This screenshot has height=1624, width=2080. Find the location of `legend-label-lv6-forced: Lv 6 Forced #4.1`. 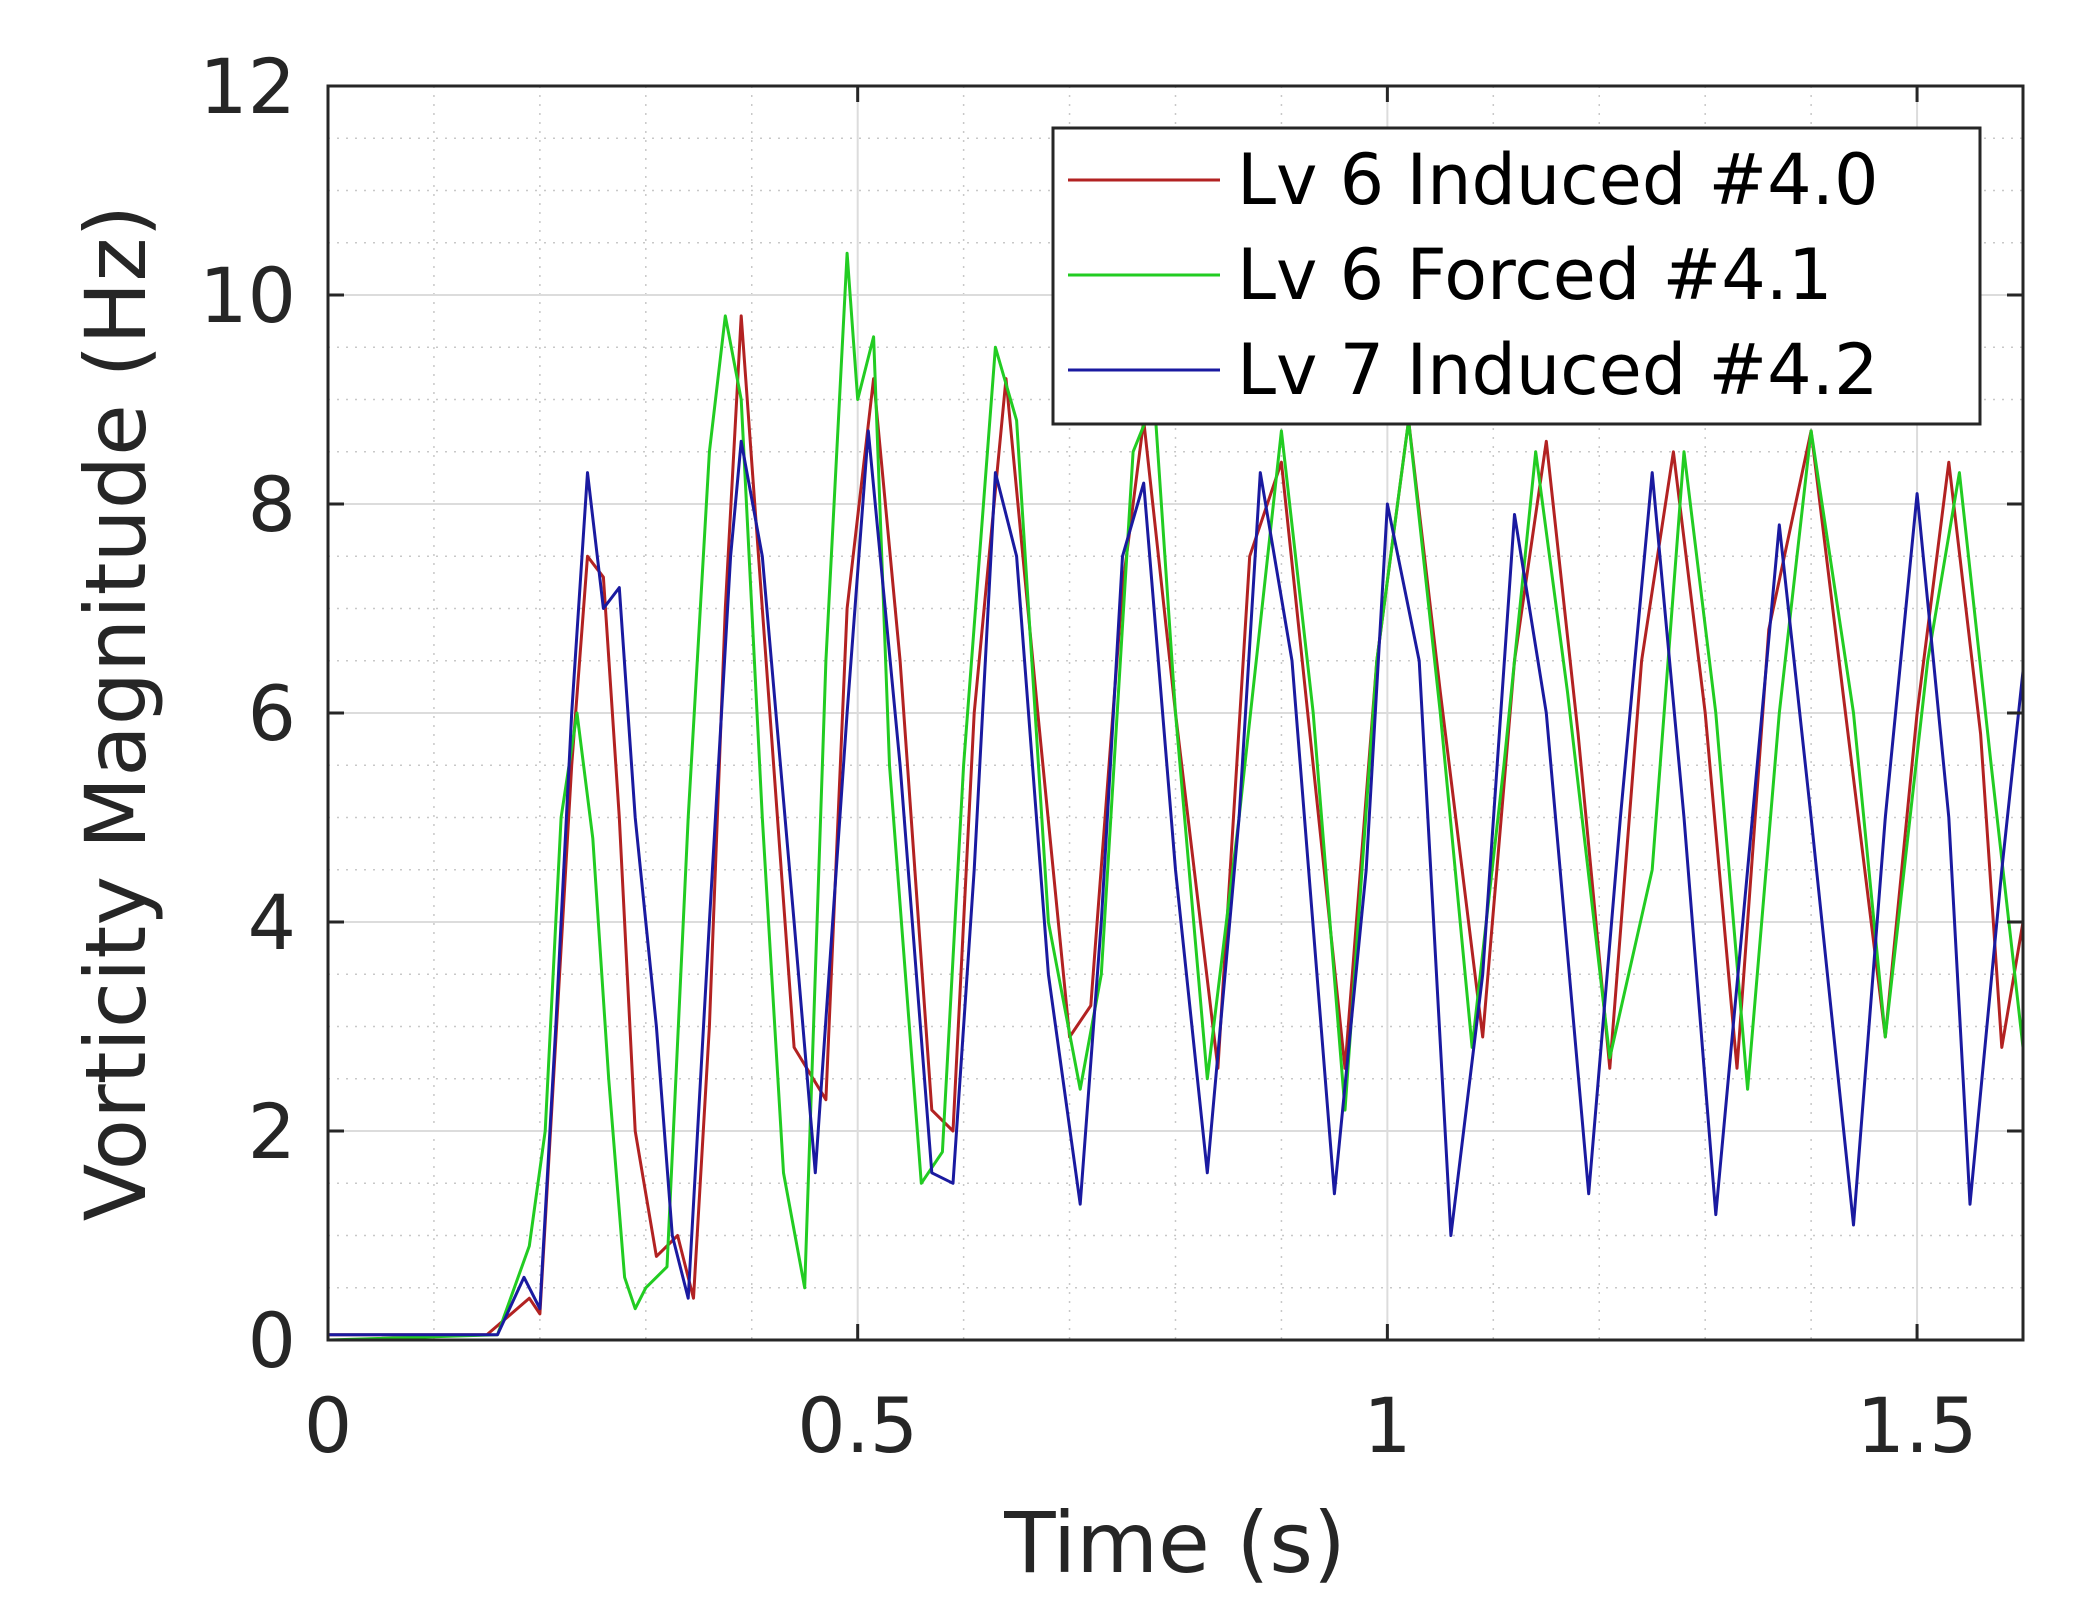

legend-label-lv6-forced: Lv 6 Forced #4.1 is located at coordinates (1535, 275).